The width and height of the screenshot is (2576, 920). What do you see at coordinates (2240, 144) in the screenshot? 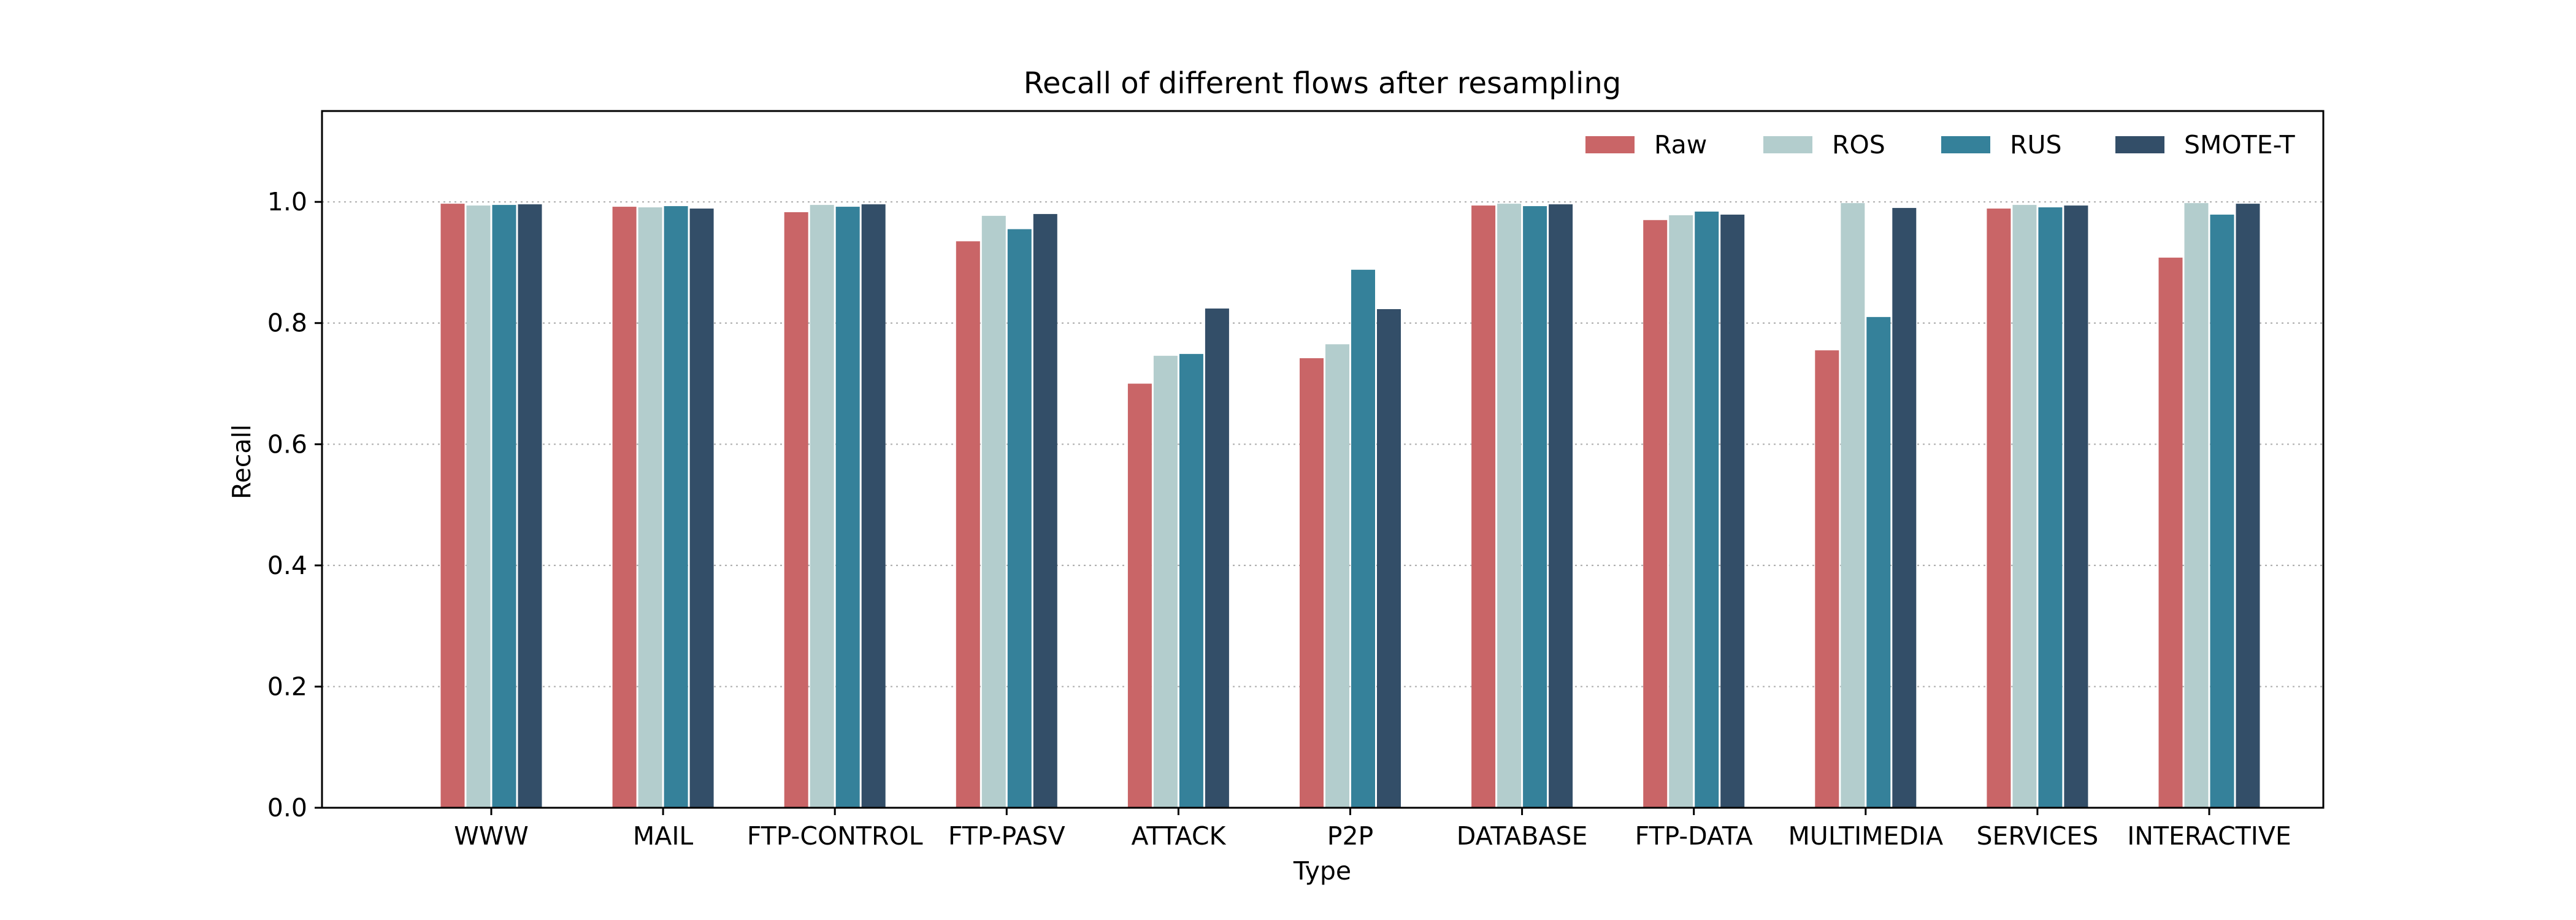
I see `legend-label: SMOTE-T` at bounding box center [2240, 144].